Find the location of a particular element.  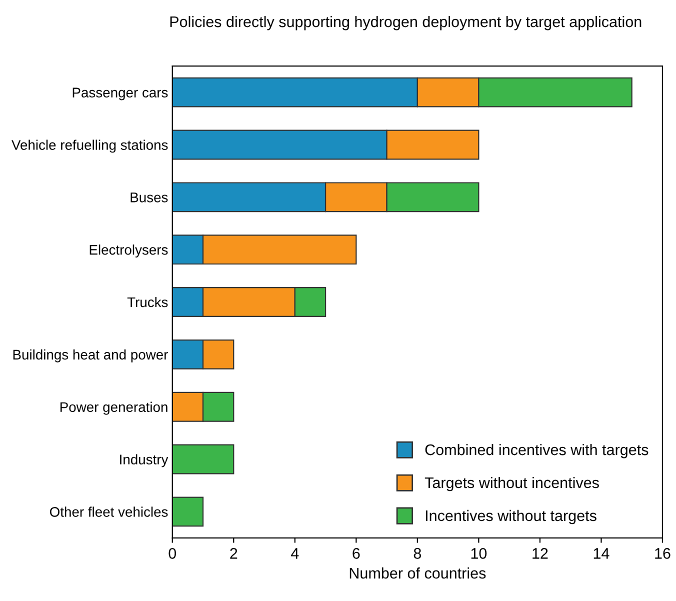

y-tick-label: Industry is located at coordinates (144, 461).